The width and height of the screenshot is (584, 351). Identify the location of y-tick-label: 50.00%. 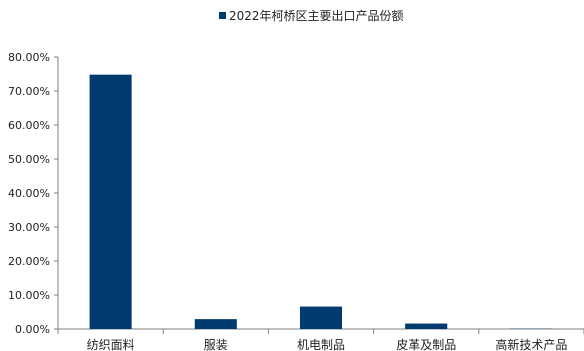
(29, 159).